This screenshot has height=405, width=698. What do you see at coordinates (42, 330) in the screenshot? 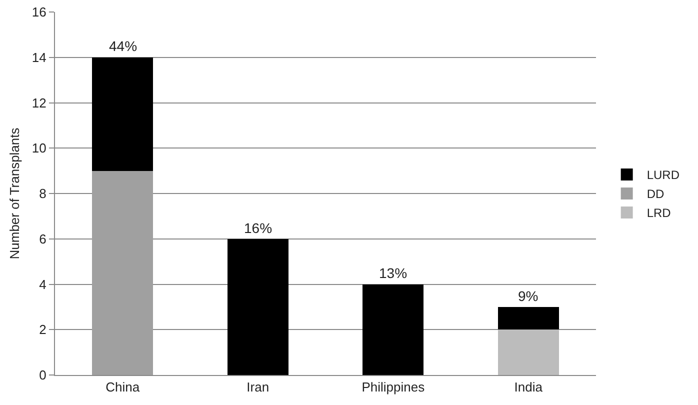
I see `y-tick-label: 2` at bounding box center [42, 330].